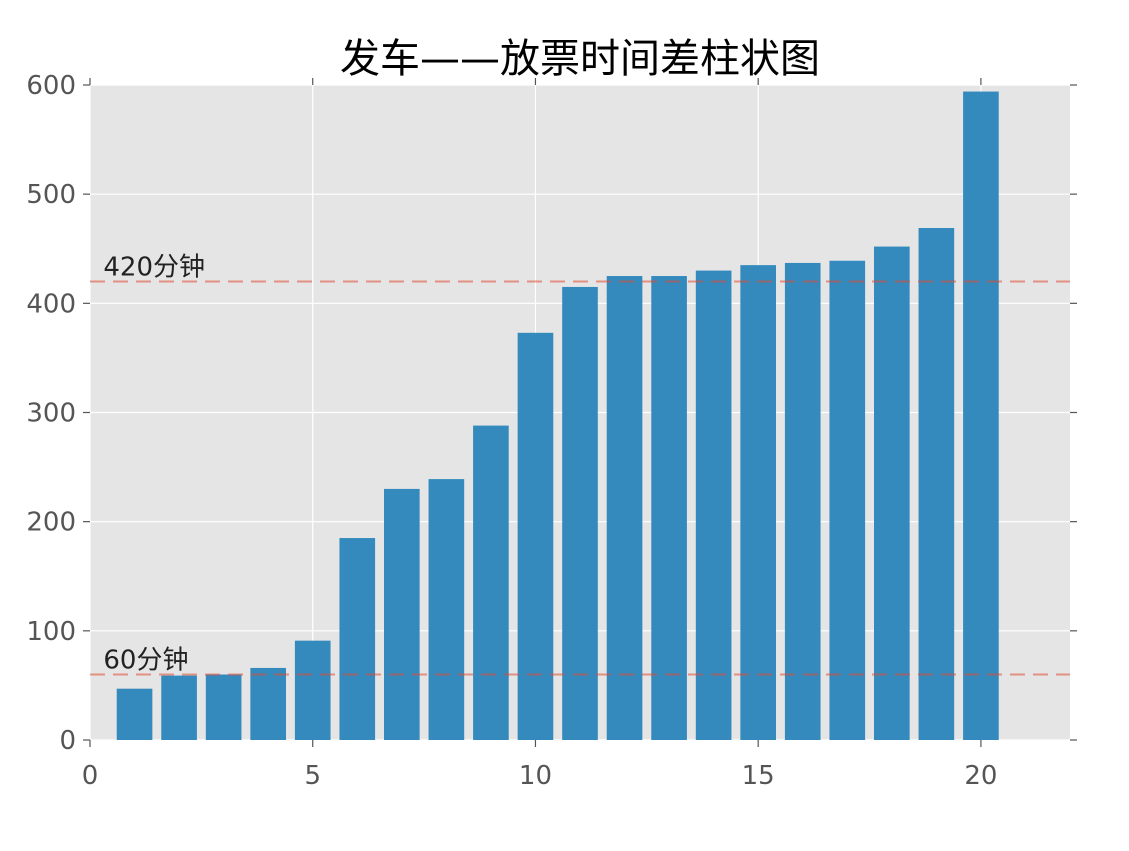 The height and width of the screenshot is (851, 1129). Describe the element at coordinates (90, 776) in the screenshot. I see `x-tick-label: 0` at that location.